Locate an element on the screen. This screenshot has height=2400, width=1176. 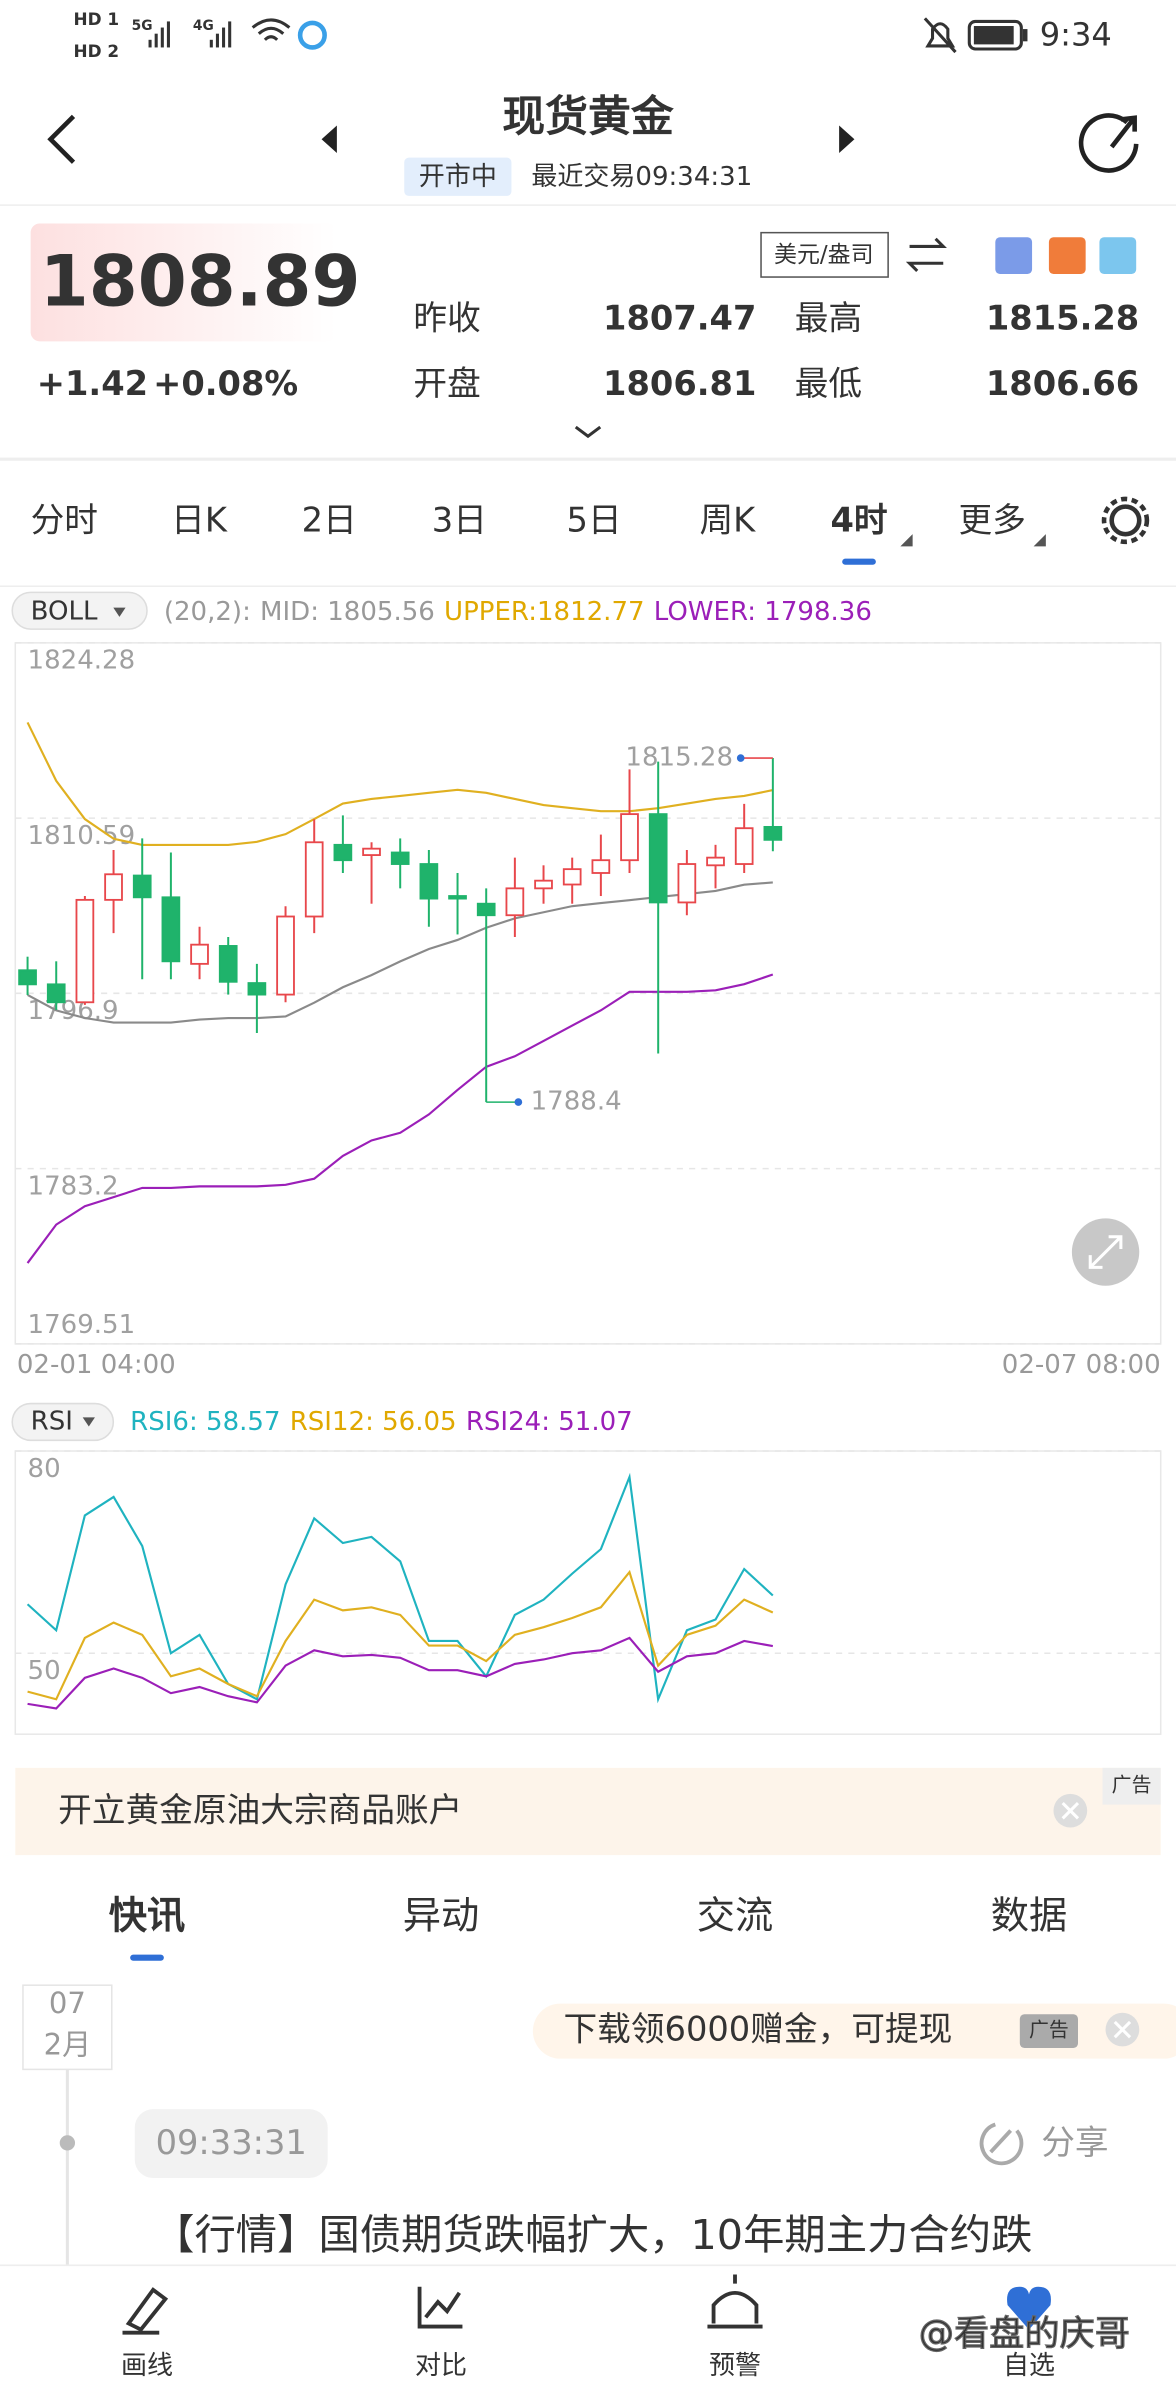
ad-banner is located at coordinates (588, 1811).